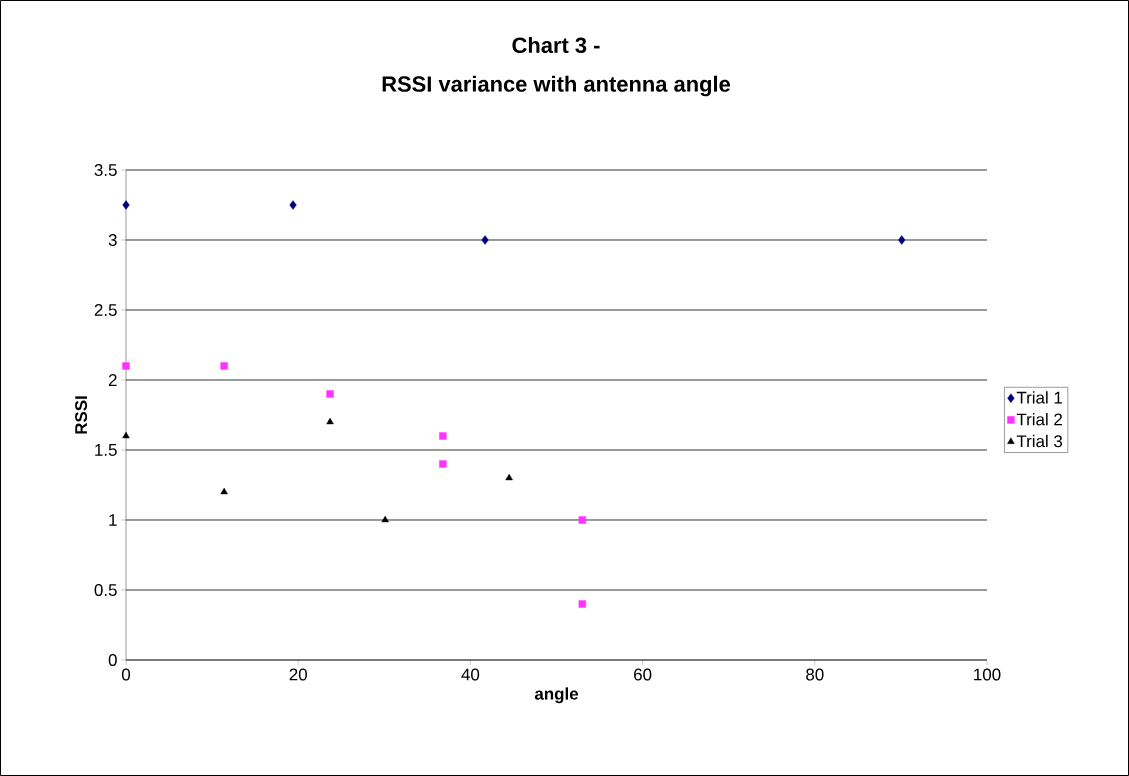 The image size is (1129, 776). Describe the element at coordinates (643, 674) in the screenshot. I see `x-tick-label: 60` at that location.